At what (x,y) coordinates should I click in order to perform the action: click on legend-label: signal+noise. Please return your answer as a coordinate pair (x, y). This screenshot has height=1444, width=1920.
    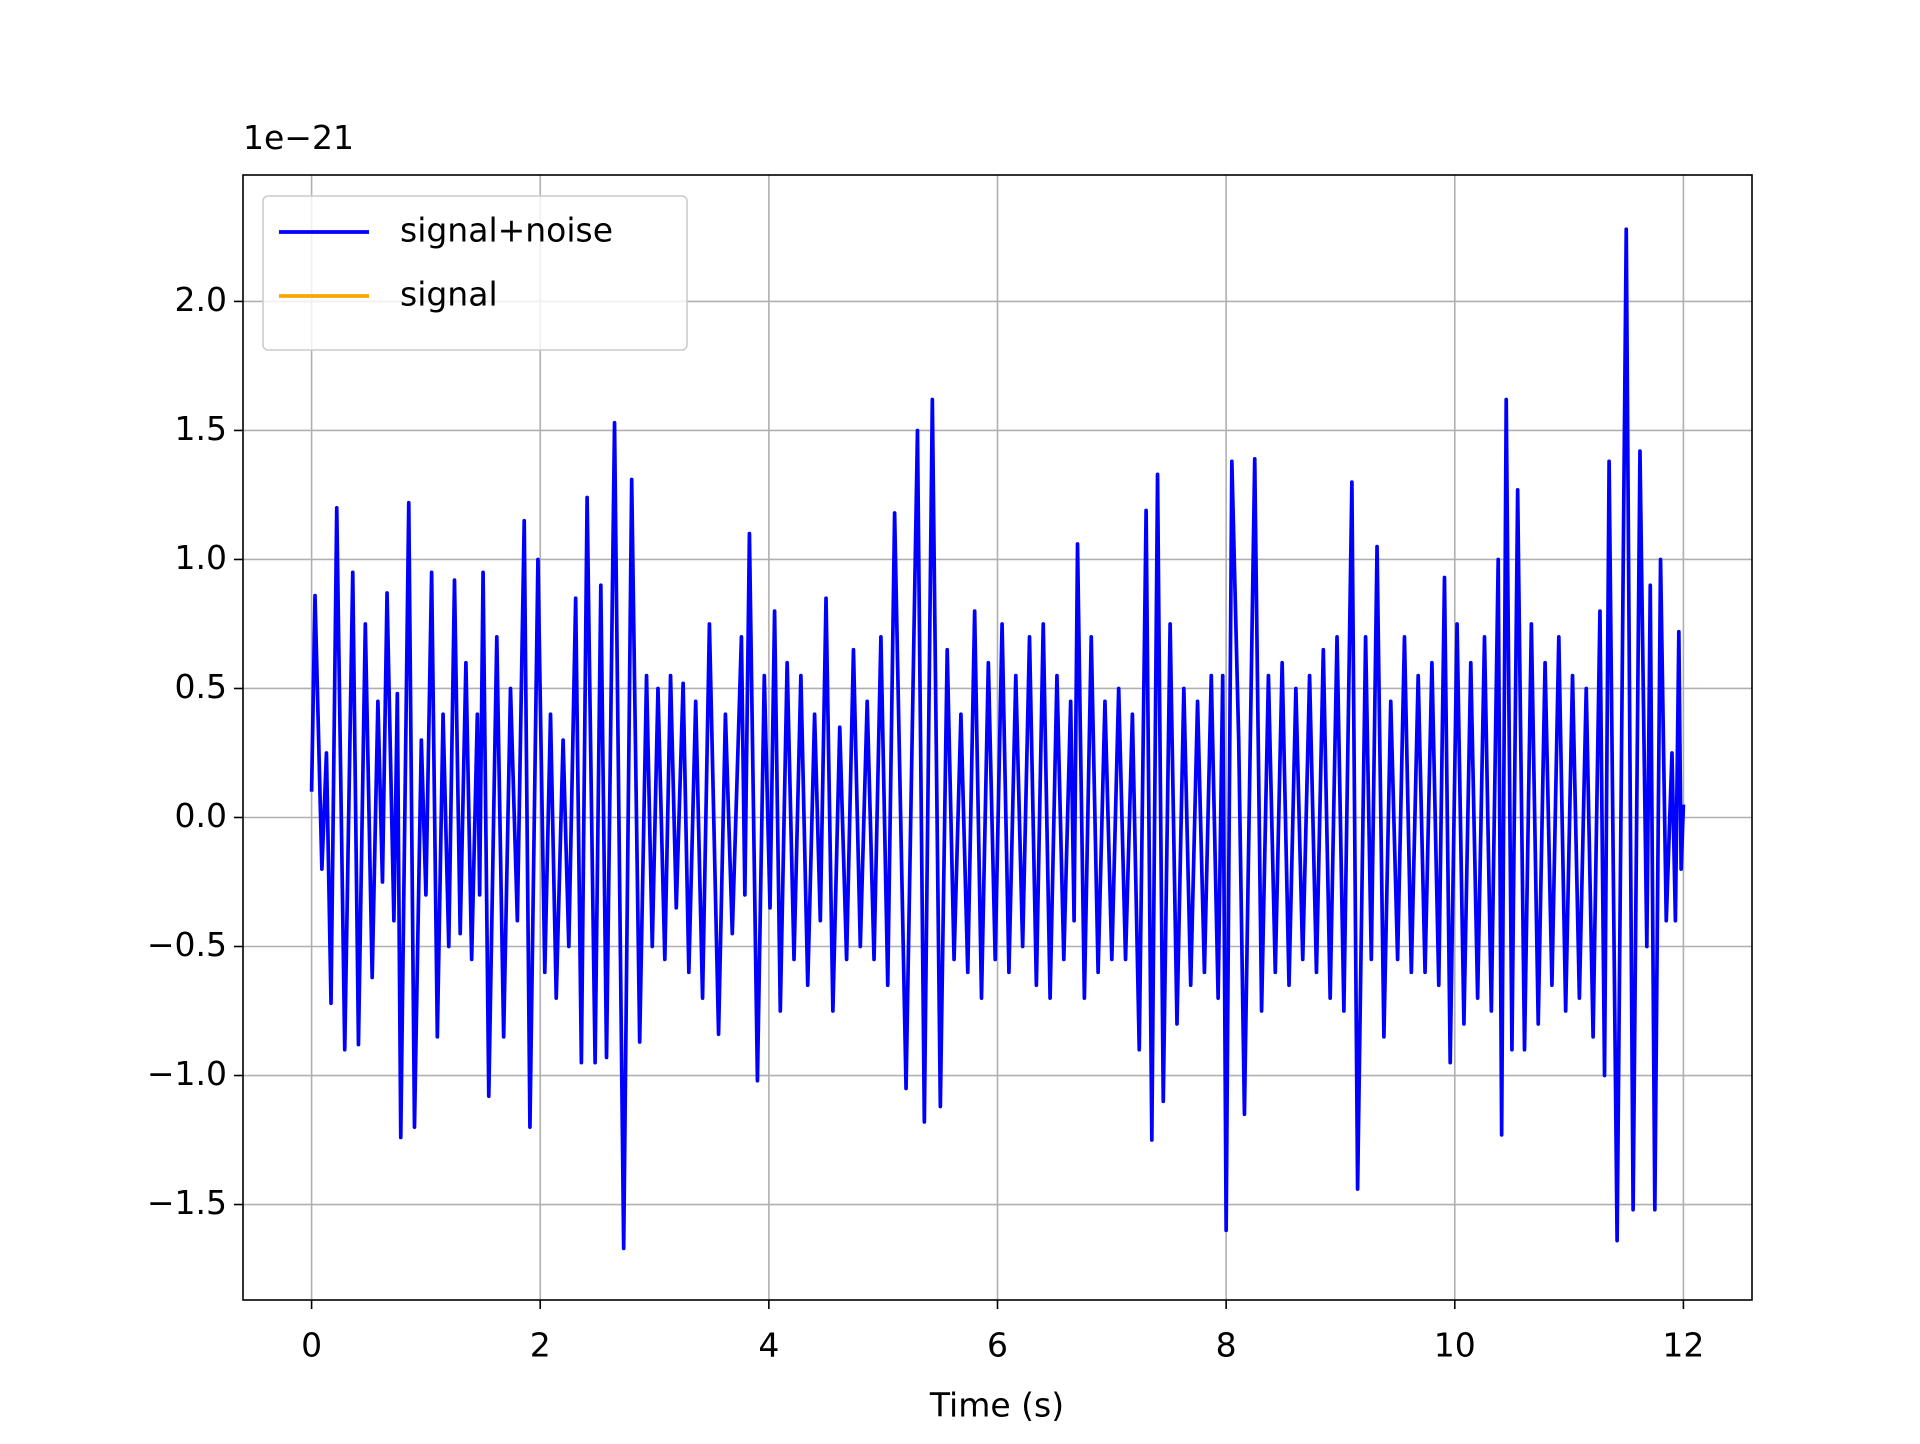
    Looking at the image, I should click on (506, 230).